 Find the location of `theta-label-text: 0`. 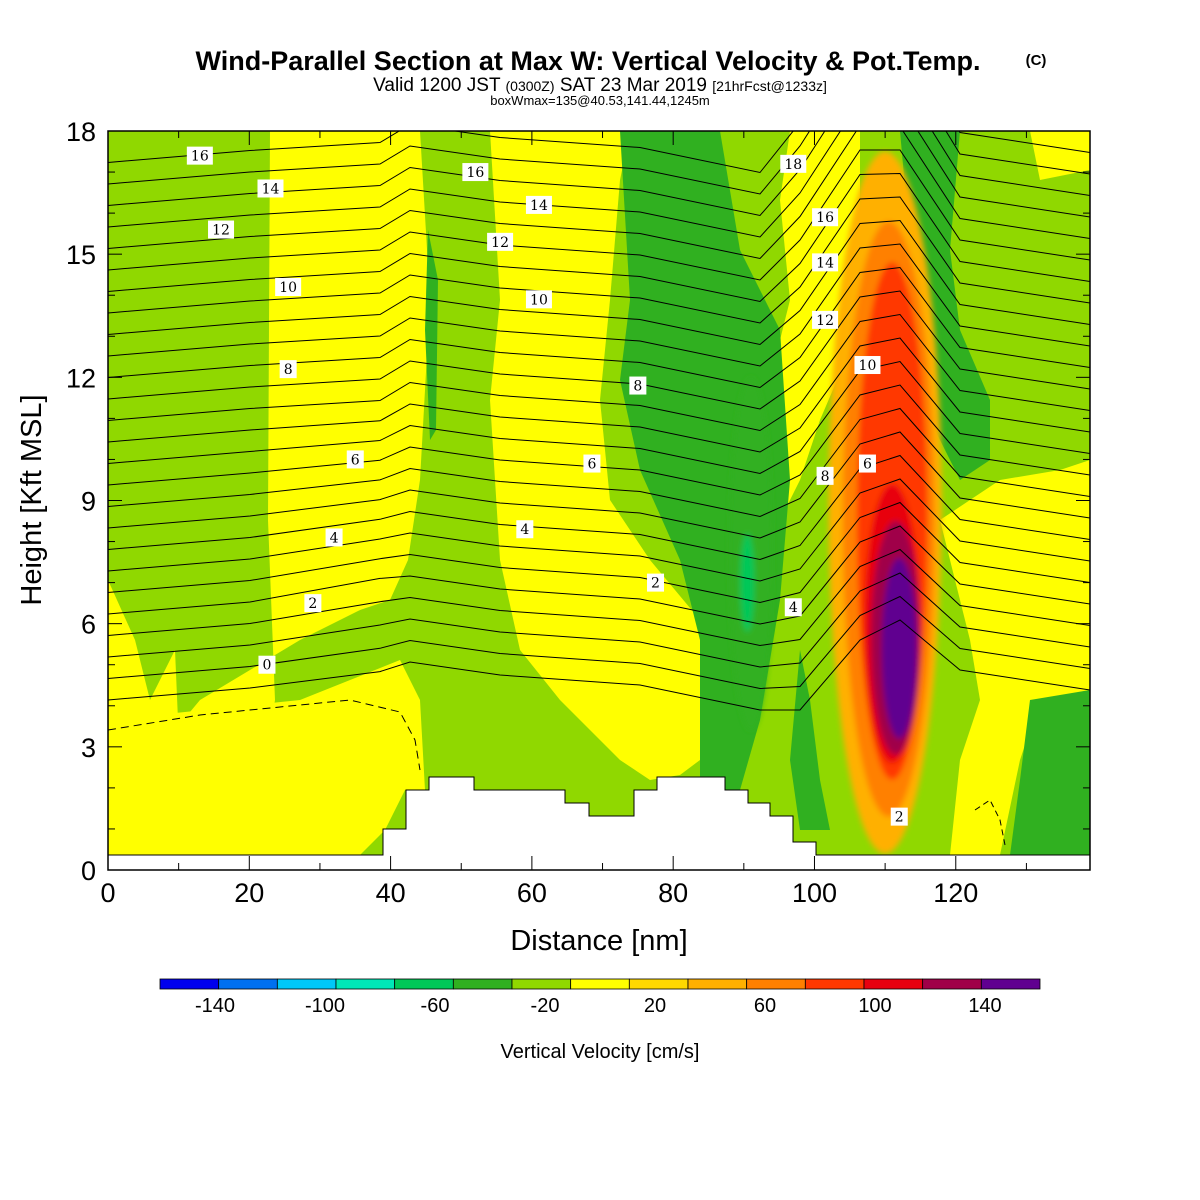

theta-label-text: 0 is located at coordinates (266, 666).